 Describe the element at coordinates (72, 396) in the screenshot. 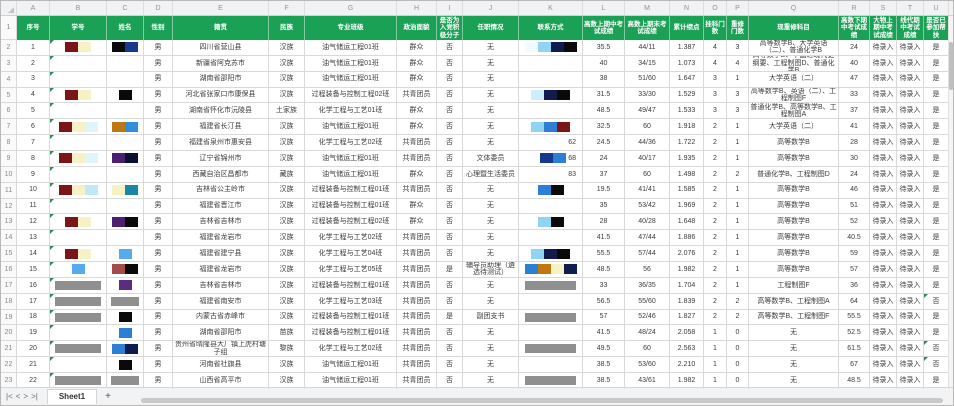

I see `tab-sheet1: Sheet1` at that location.